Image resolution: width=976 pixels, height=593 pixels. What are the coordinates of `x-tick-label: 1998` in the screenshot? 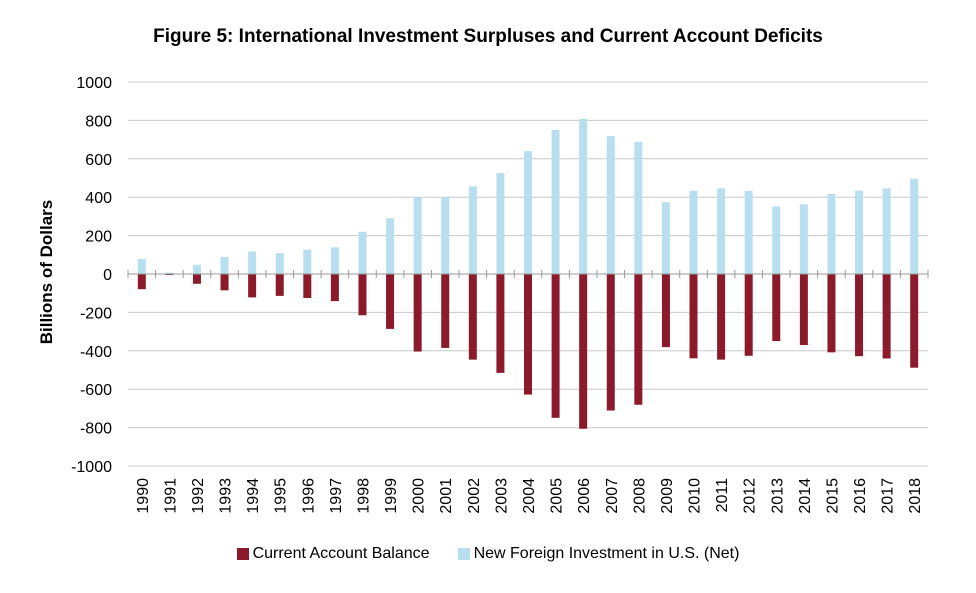 It's located at (363, 496).